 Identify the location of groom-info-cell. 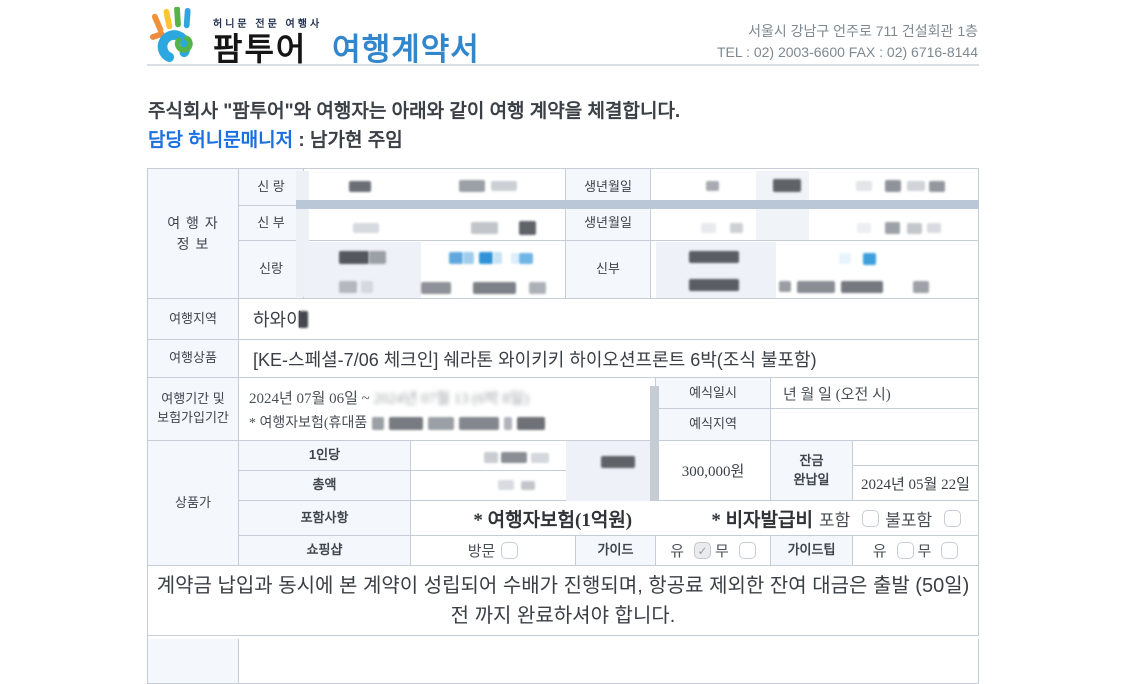
(435, 187).